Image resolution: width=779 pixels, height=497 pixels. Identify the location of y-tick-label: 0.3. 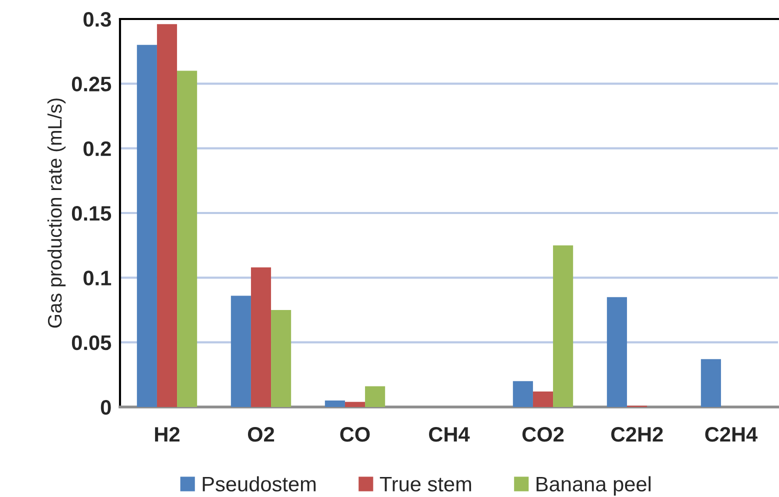
(97, 19).